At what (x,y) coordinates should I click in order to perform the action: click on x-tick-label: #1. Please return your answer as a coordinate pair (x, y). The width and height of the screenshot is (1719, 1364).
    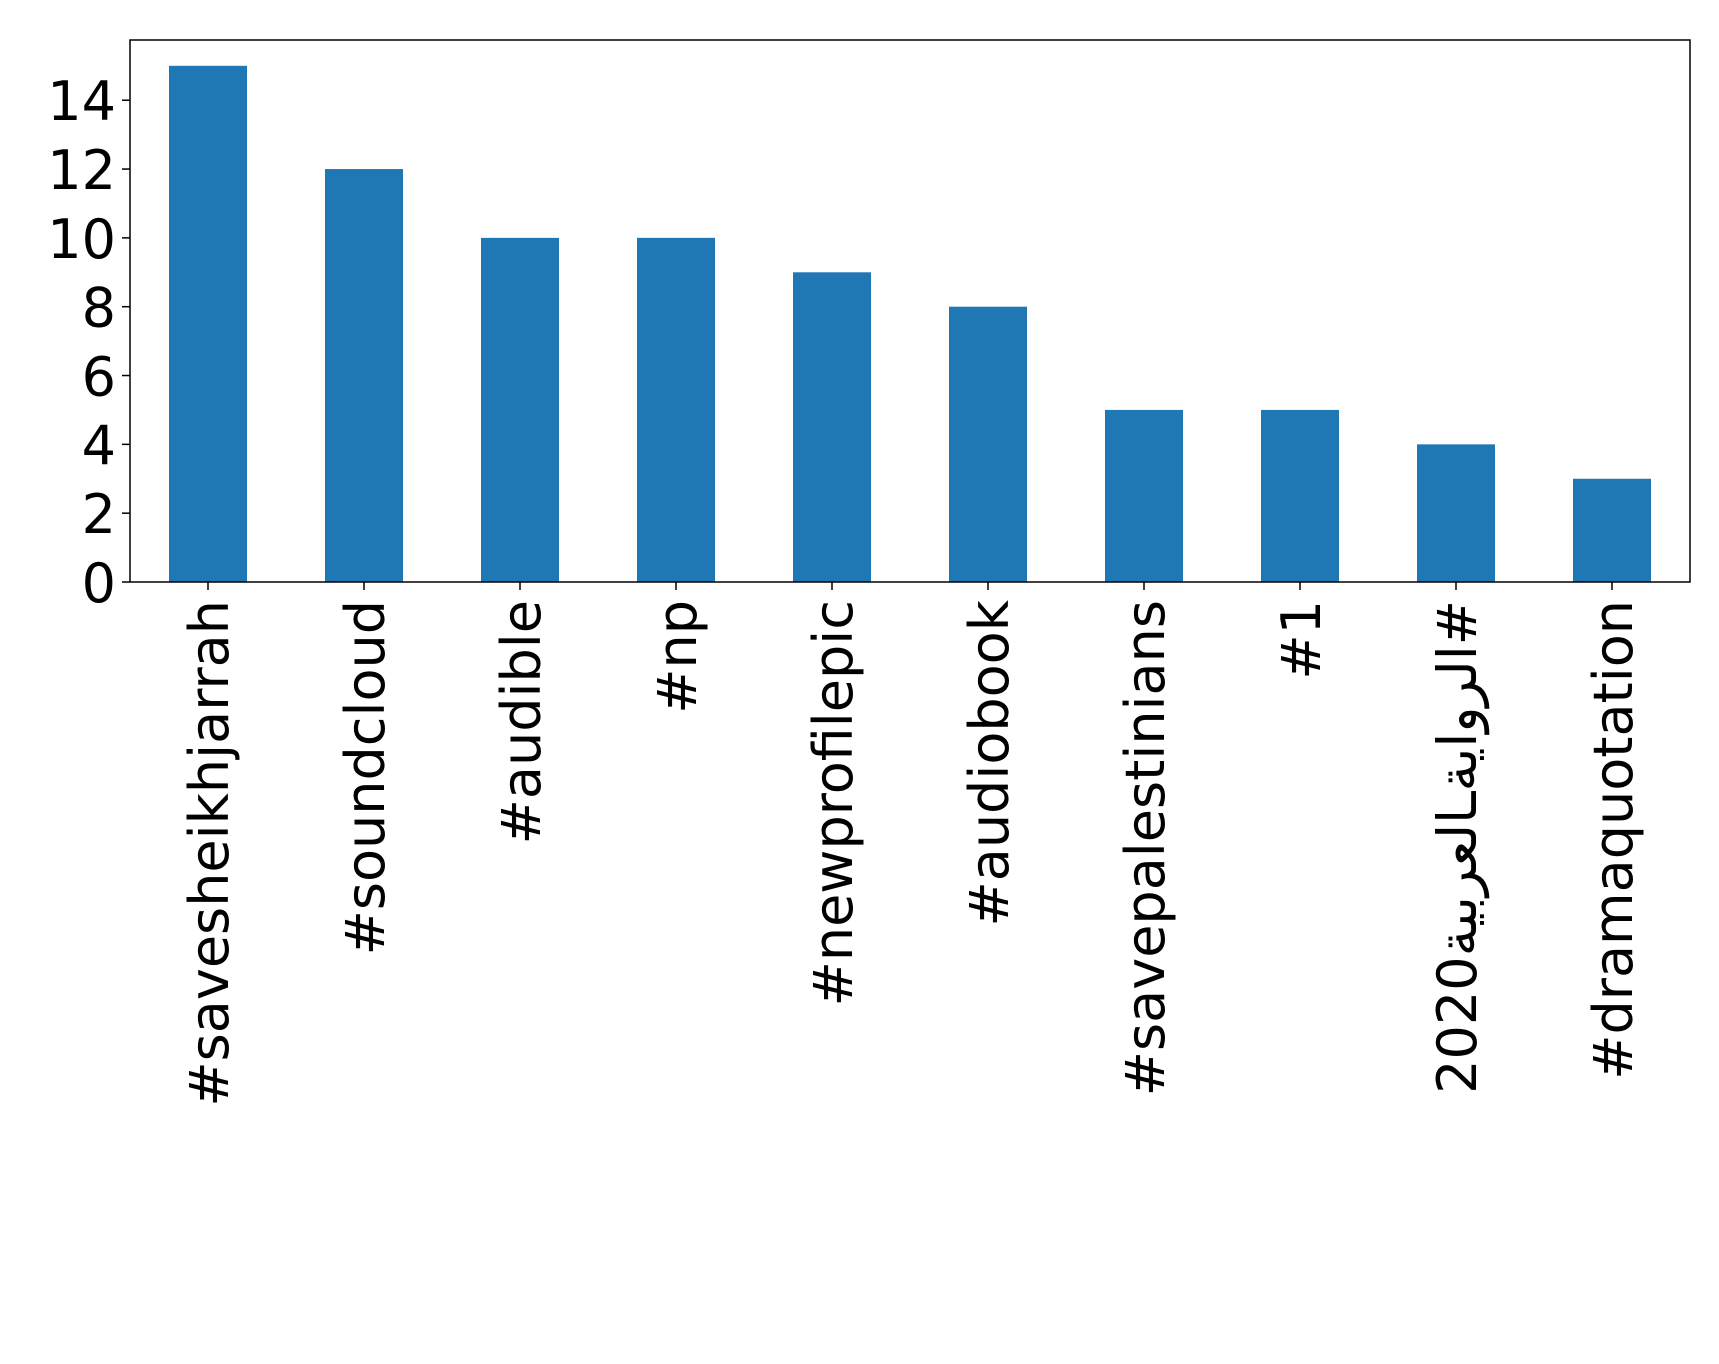
    Looking at the image, I should click on (1301, 640).